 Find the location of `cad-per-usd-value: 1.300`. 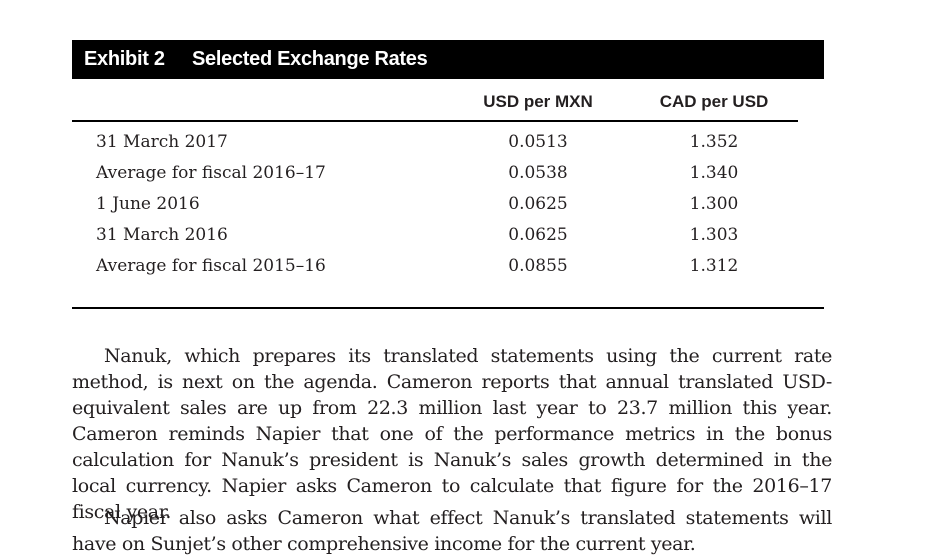

cad-per-usd-value: 1.300 is located at coordinates (714, 204).